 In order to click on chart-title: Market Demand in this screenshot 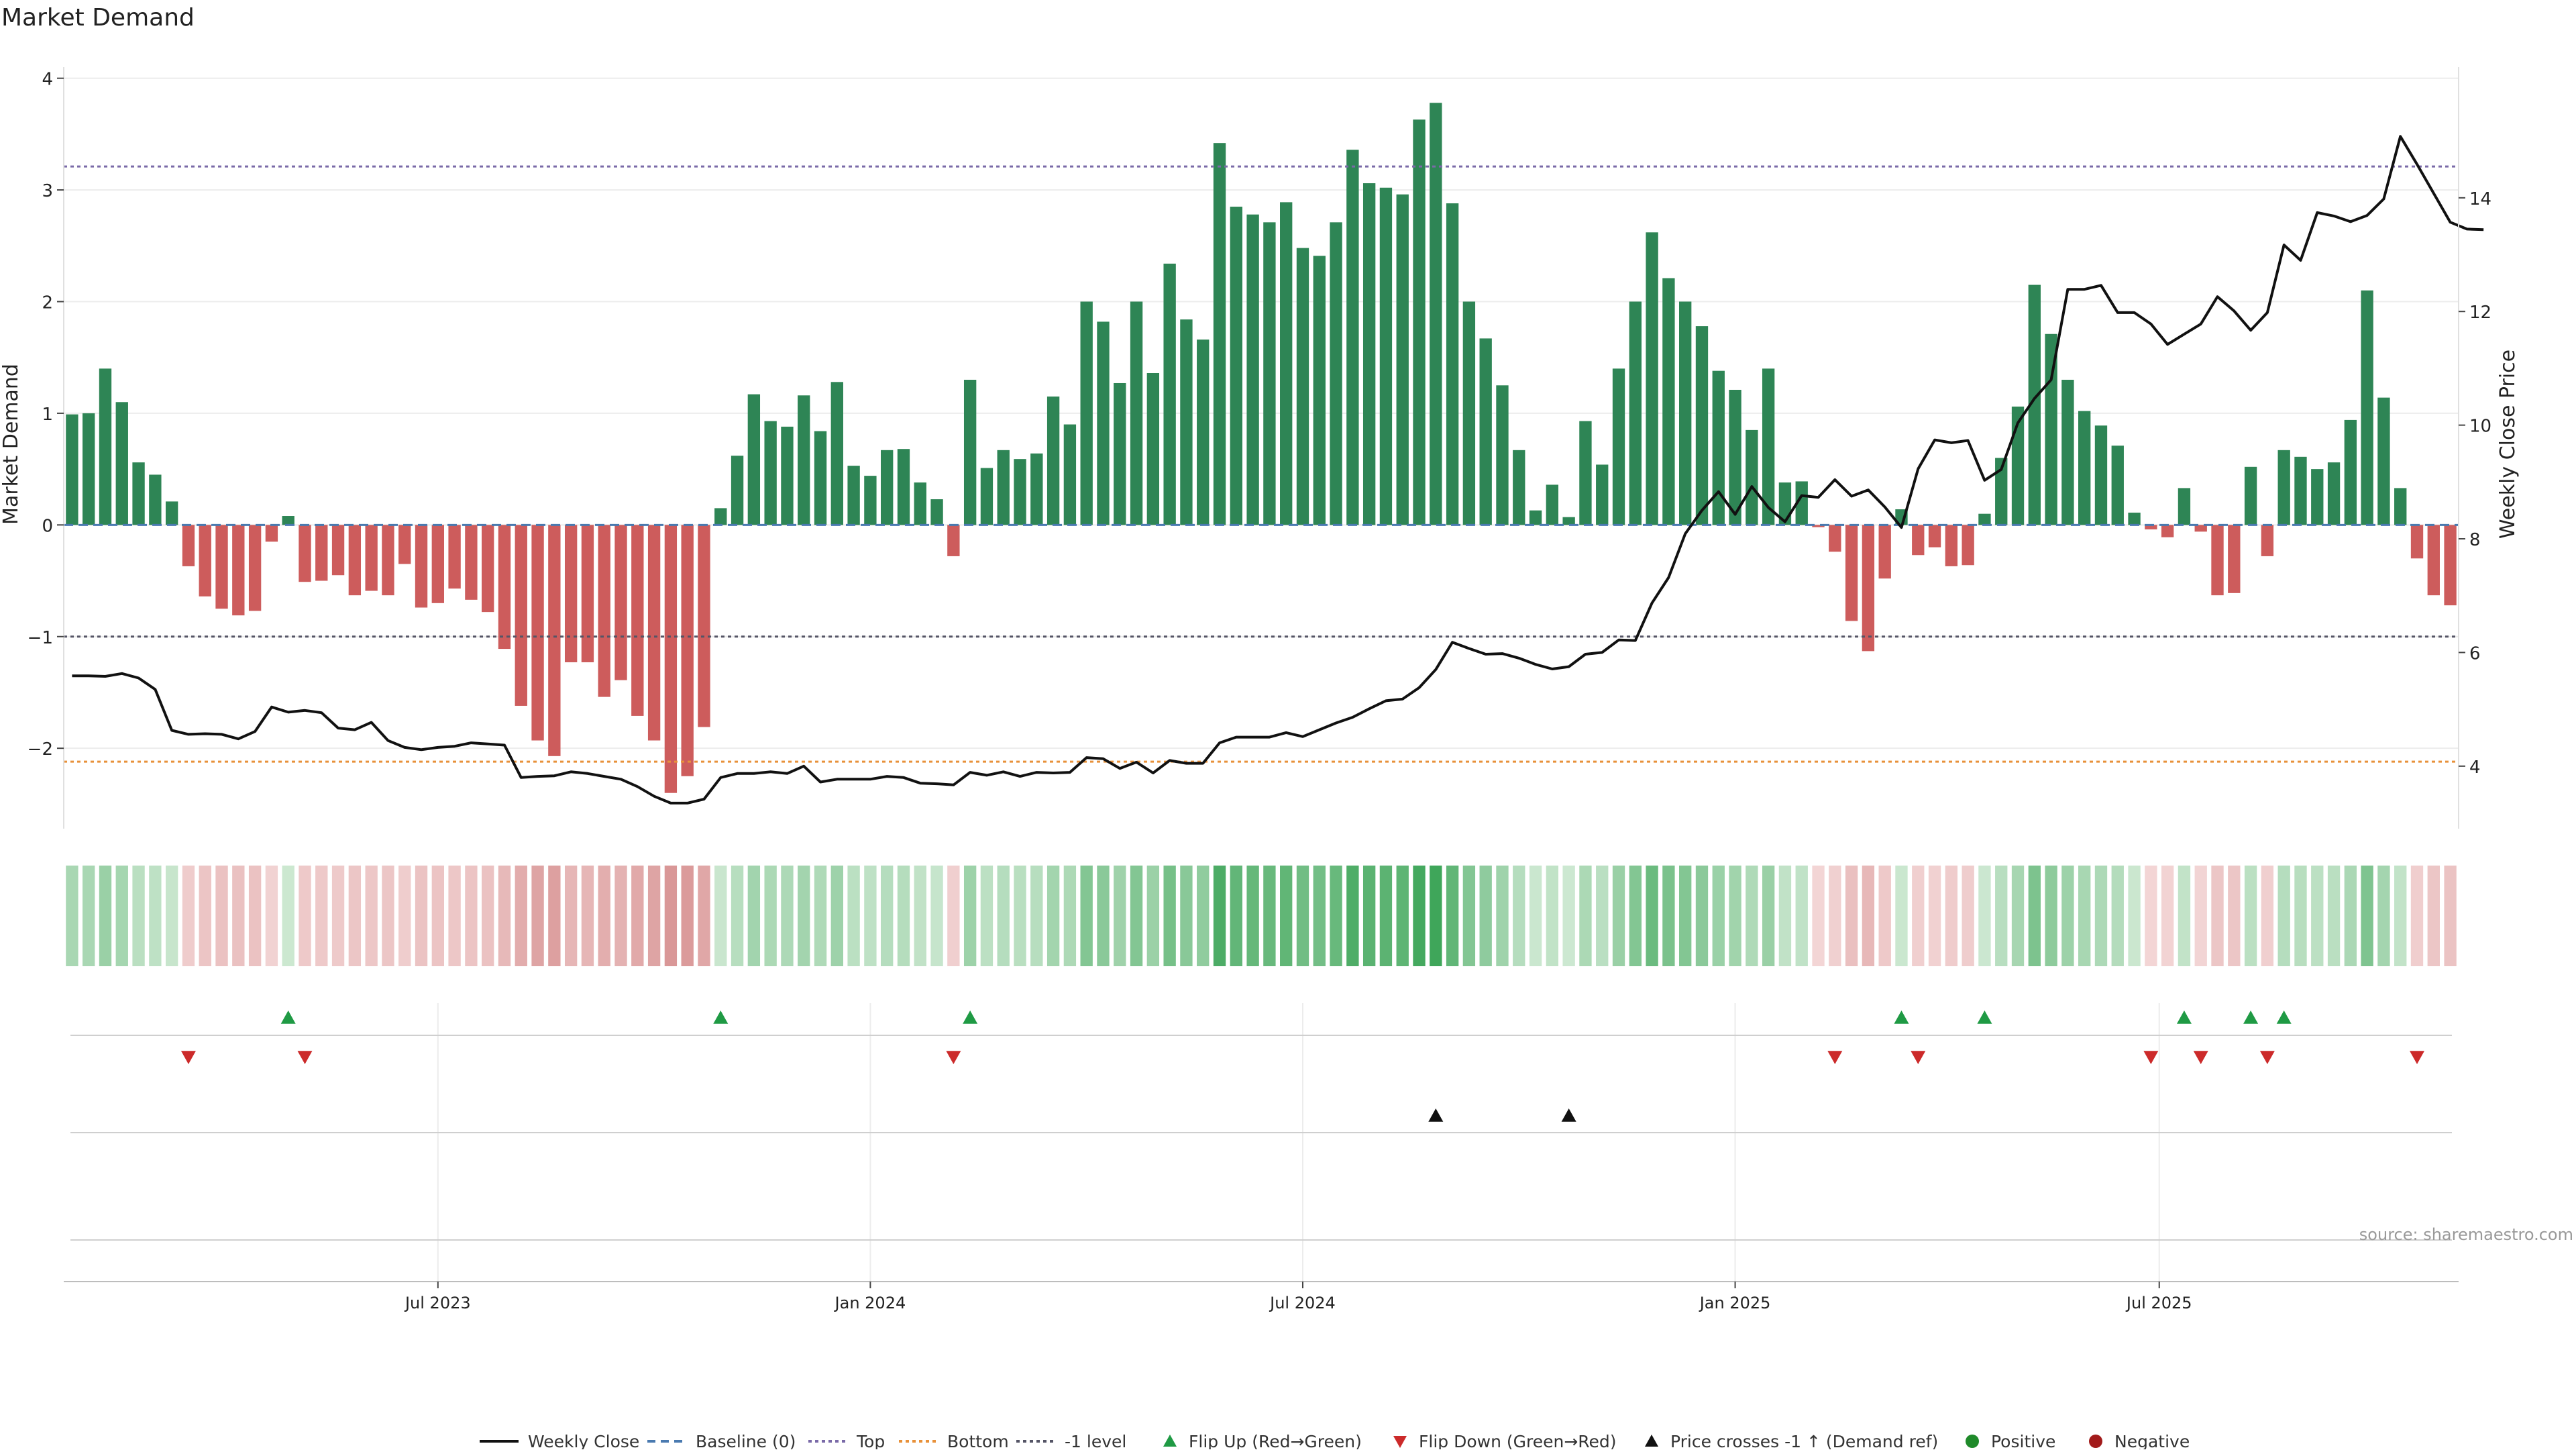, I will do `click(98, 18)`.